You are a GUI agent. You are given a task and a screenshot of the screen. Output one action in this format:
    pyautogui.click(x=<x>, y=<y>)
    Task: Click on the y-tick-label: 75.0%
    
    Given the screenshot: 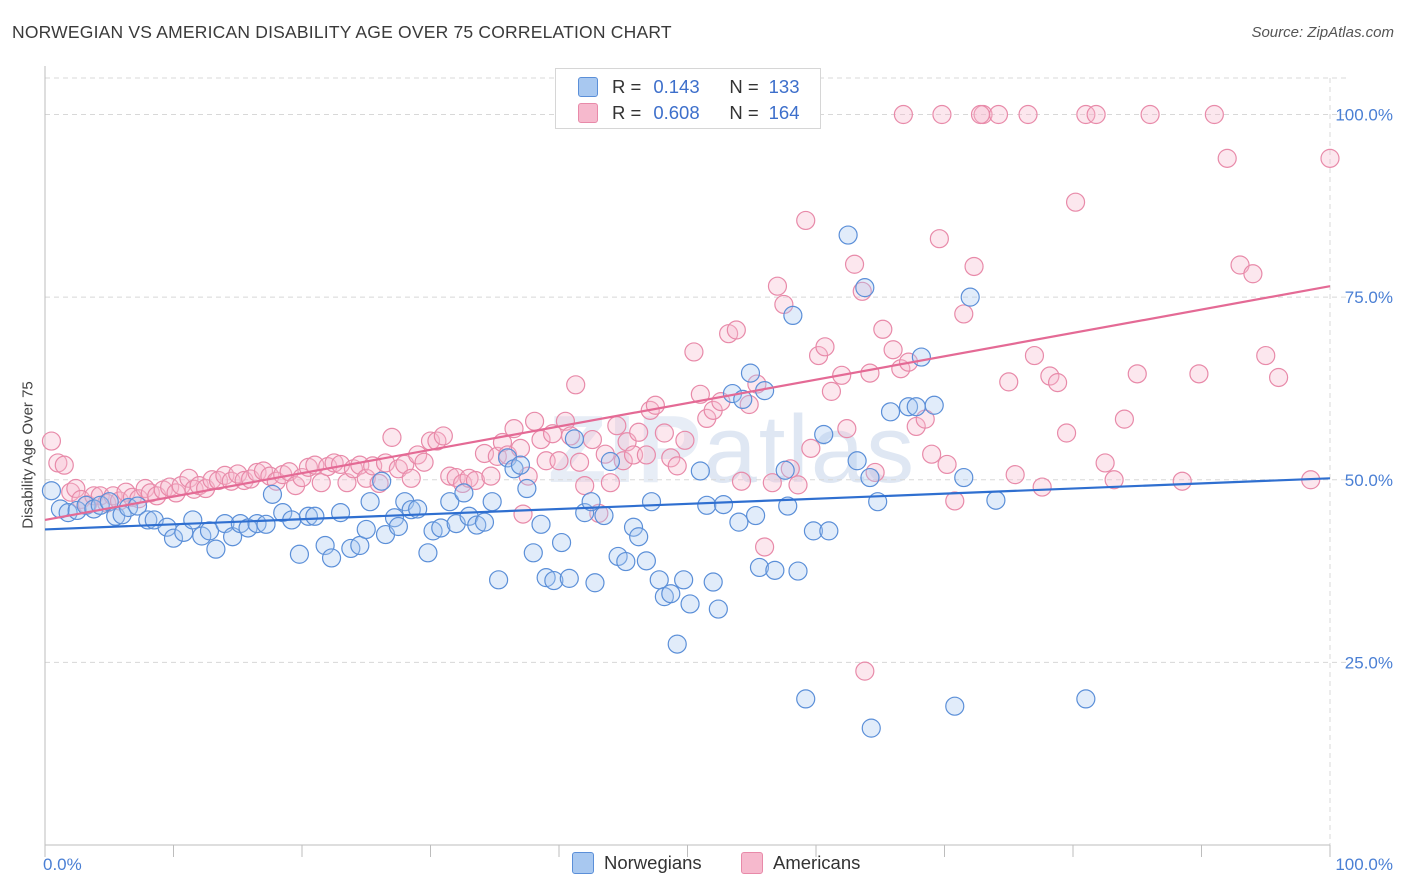 What is the action you would take?
    pyautogui.click(x=1369, y=297)
    